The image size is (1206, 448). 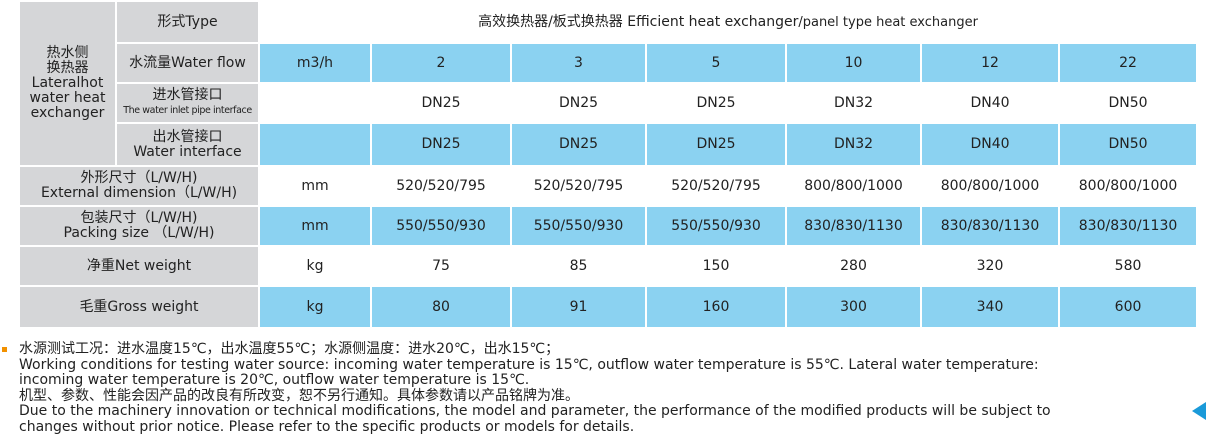 I want to click on row-label-line: 净重Net weight, so click(x=139, y=265).